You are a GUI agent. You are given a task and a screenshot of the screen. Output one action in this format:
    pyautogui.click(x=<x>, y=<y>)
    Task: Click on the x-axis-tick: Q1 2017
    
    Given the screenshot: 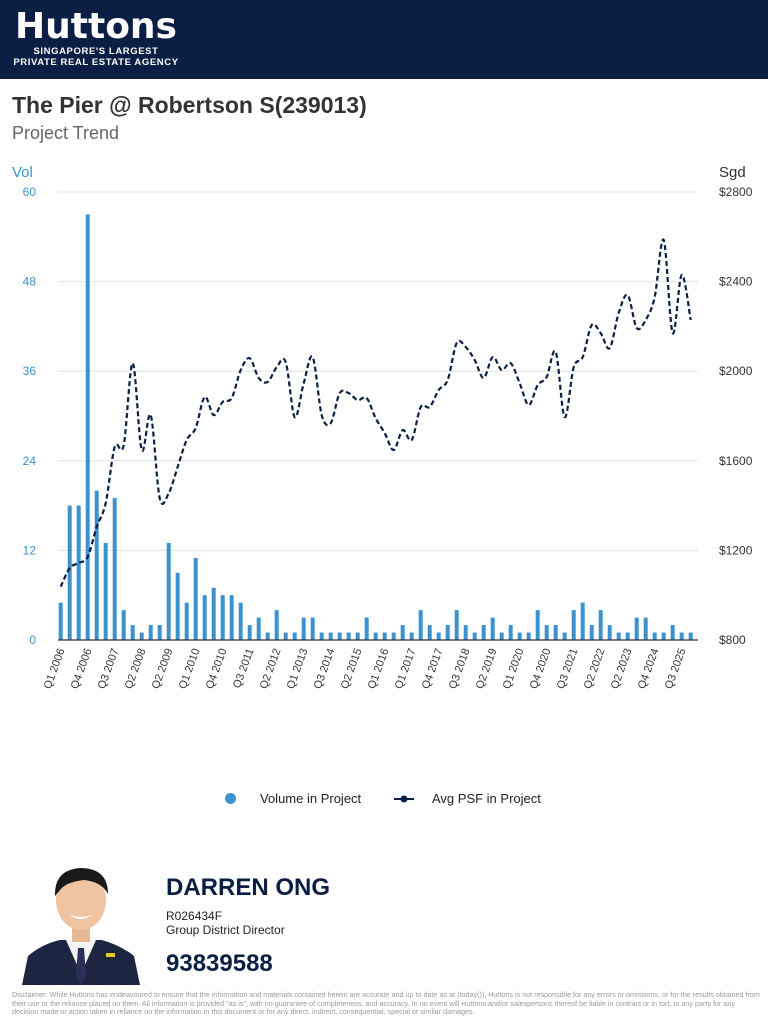 What is the action you would take?
    pyautogui.click(x=406, y=669)
    